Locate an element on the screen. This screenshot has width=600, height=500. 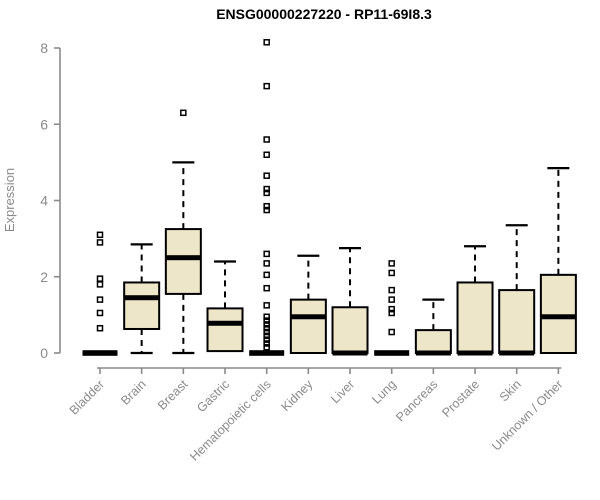
y-axis-label: Expression is located at coordinates (9, 200).